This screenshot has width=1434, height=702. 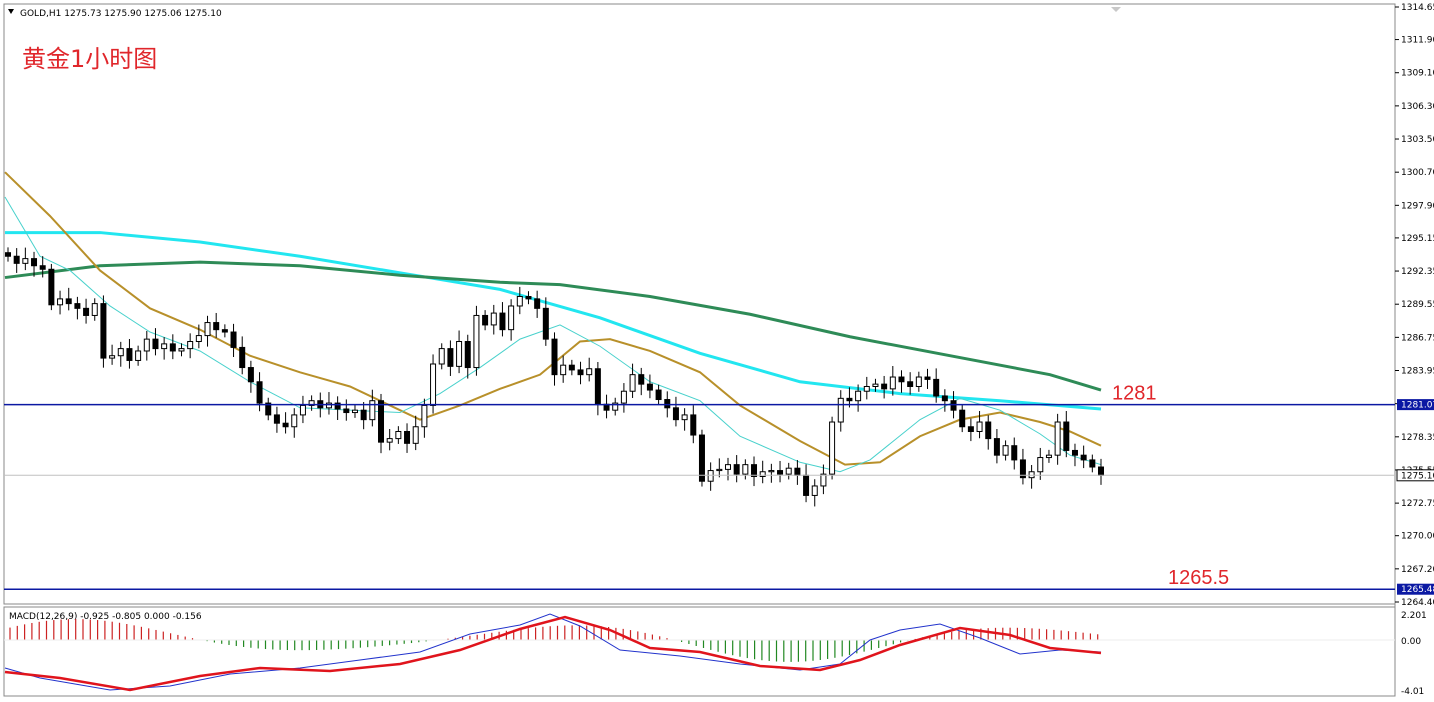 What do you see at coordinates (1417, 537) in the screenshot?
I see `y-tick-label: 1270.00` at bounding box center [1417, 537].